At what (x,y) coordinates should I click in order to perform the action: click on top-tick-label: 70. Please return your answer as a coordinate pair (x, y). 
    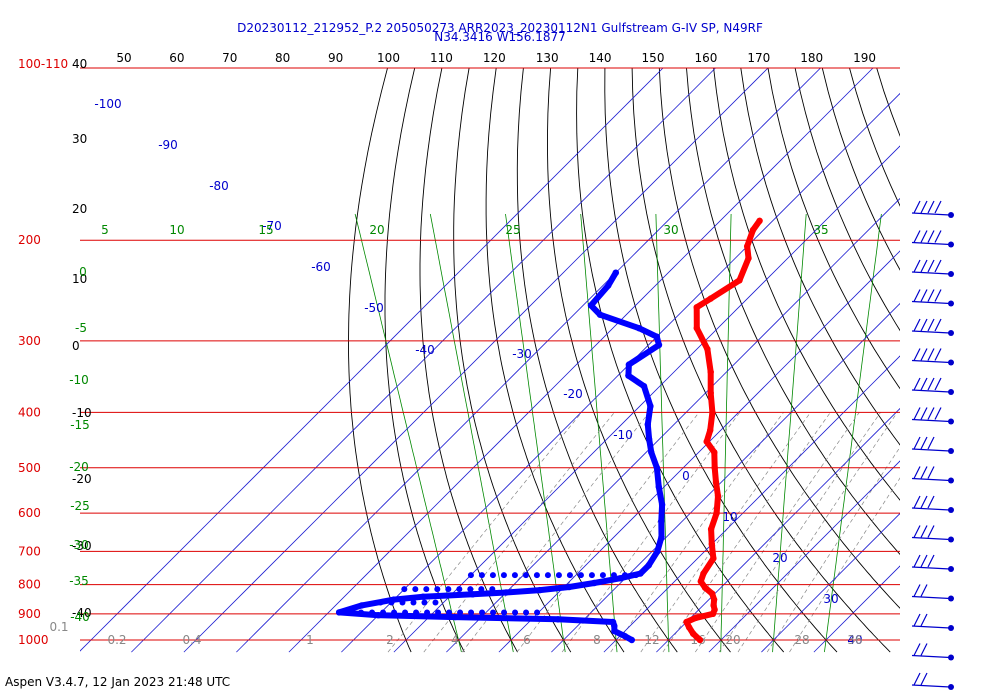
    Looking at the image, I should click on (229, 58).